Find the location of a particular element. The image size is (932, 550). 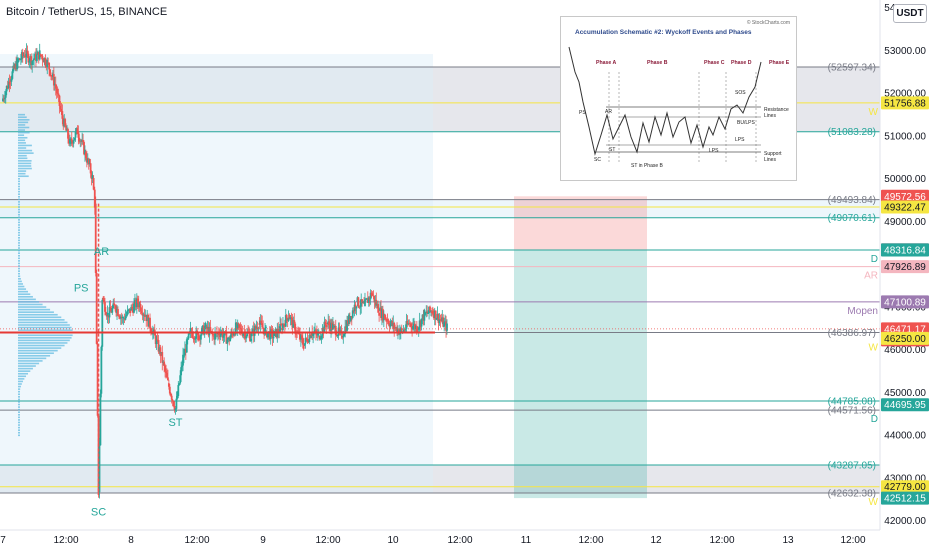

level-label: (51083.28) is located at coordinates (852, 132).